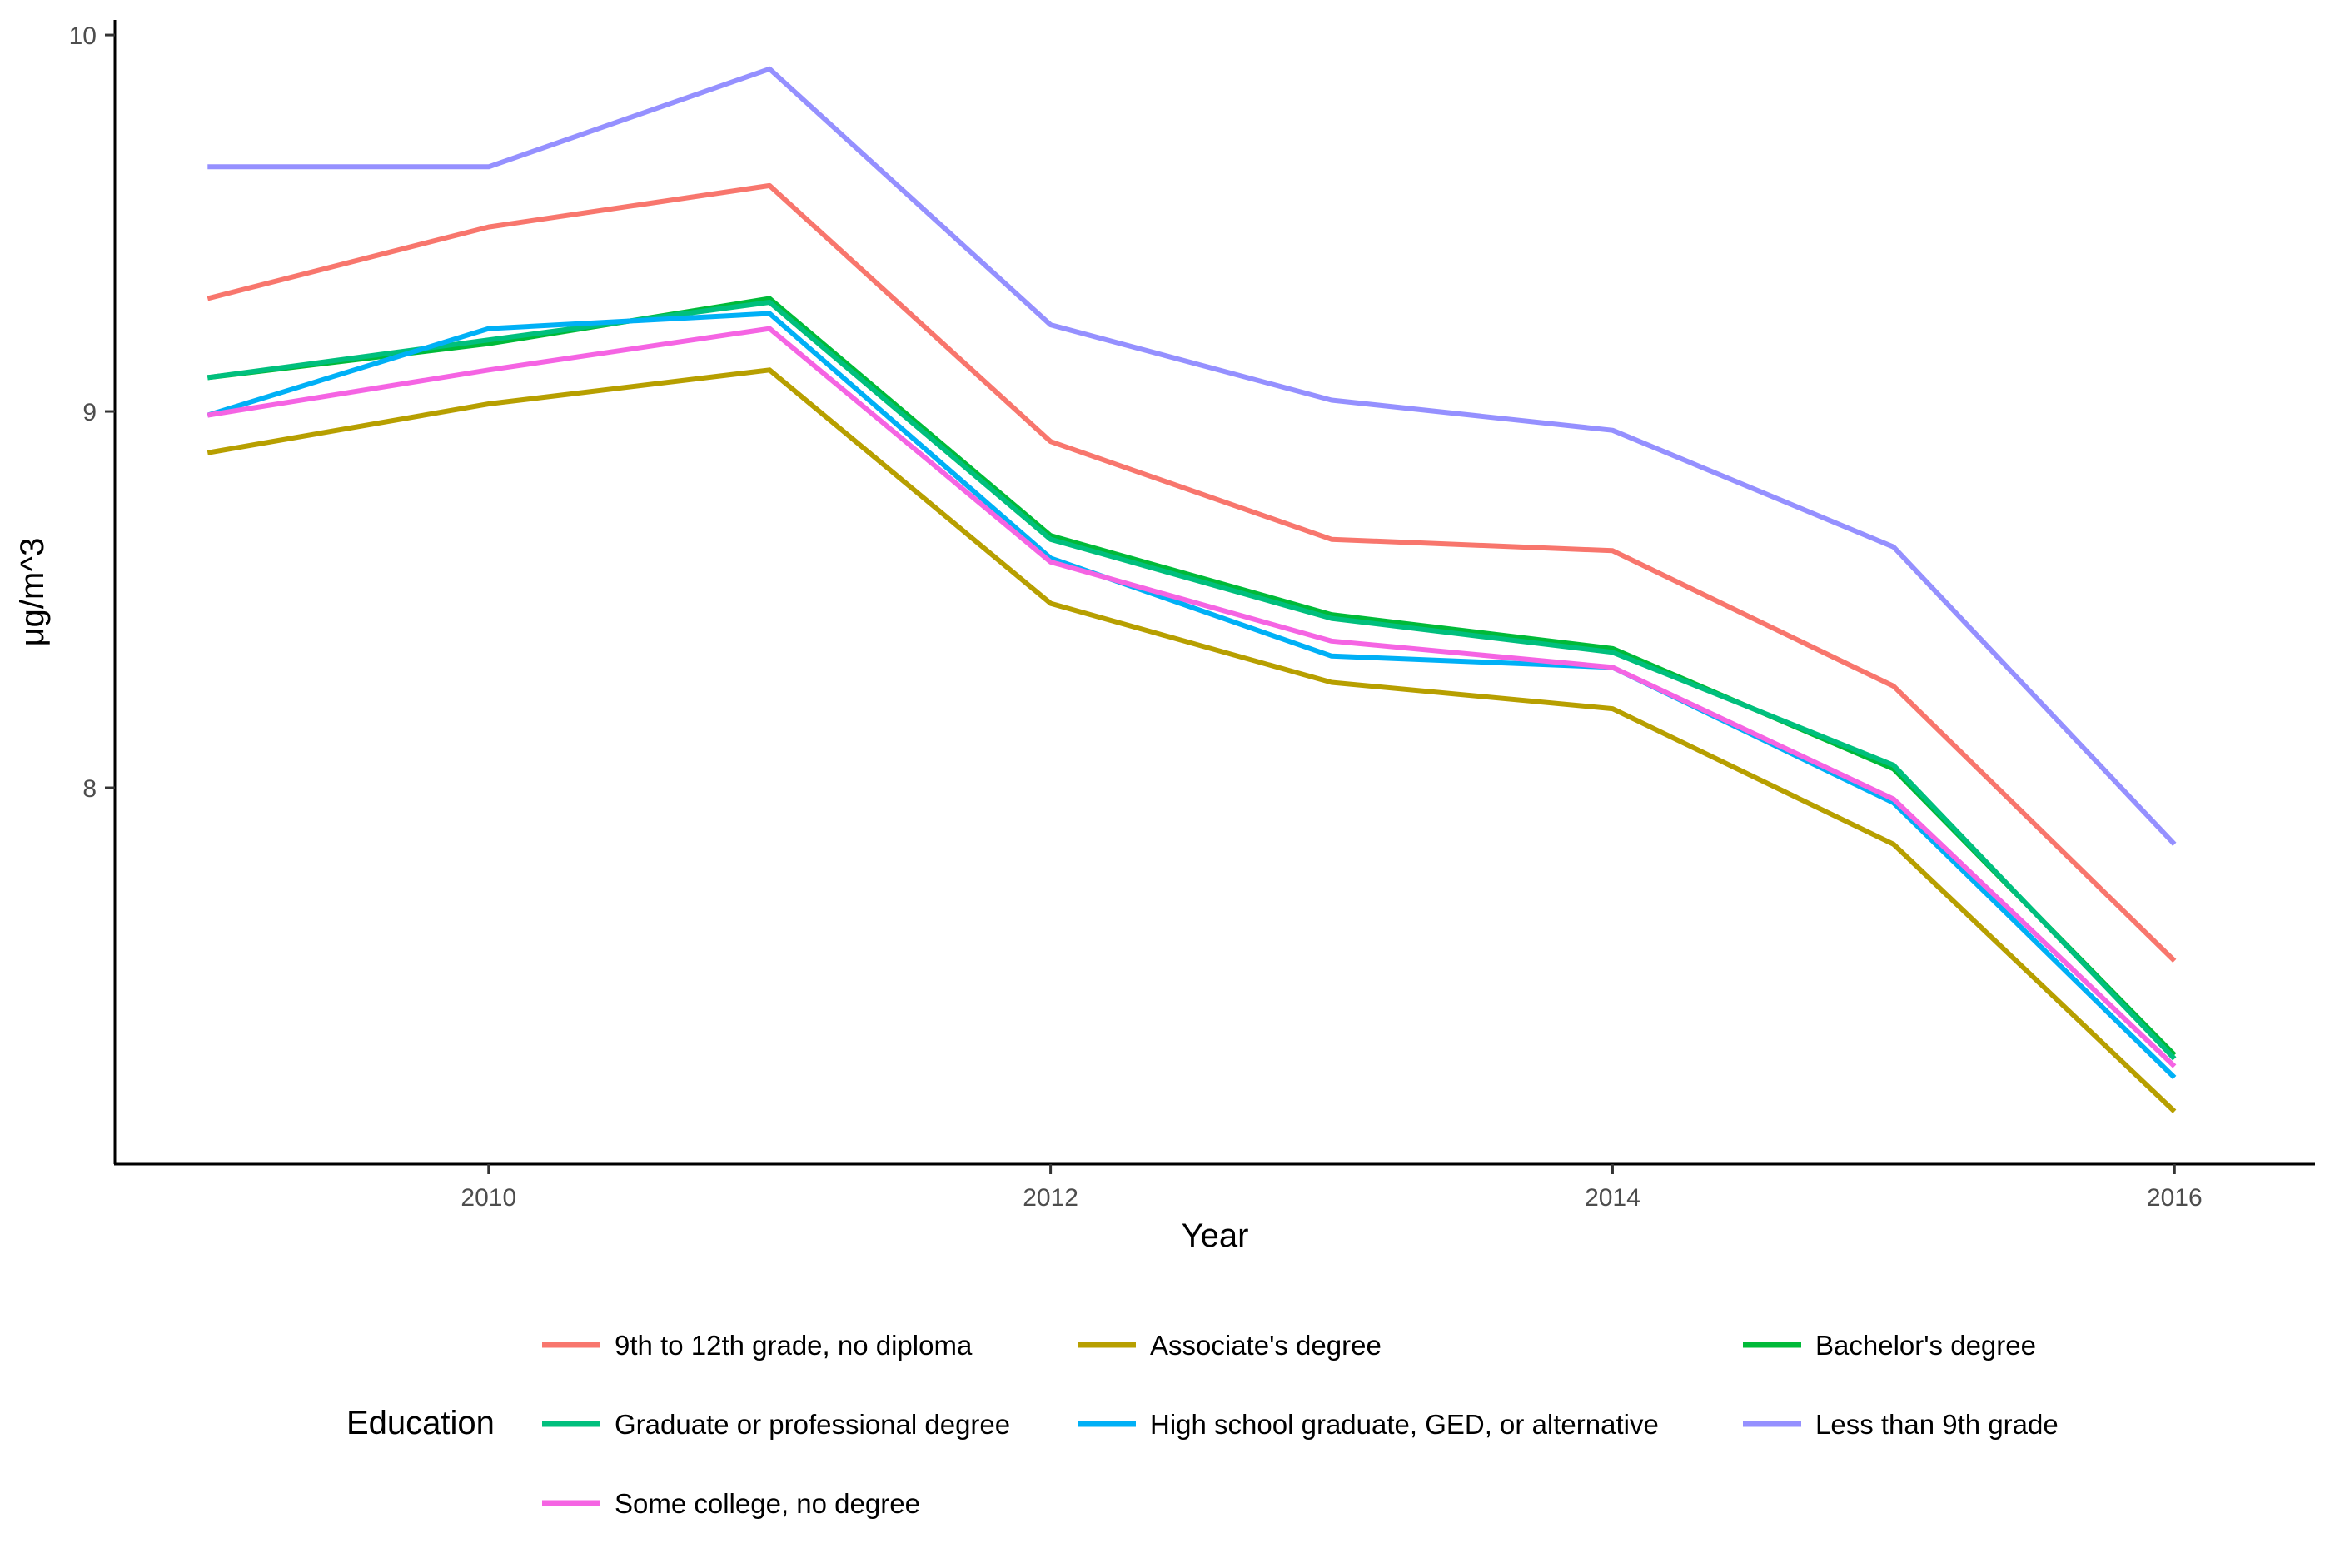 This screenshot has width=2335, height=1568. I want to click on legend-item-associate-s-degree: Associate's degree, so click(1230, 1346).